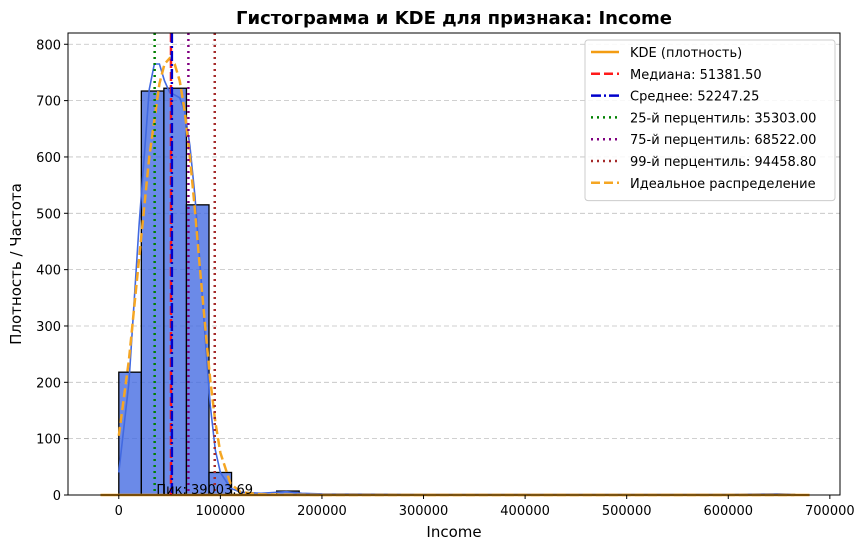  What do you see at coordinates (48, 45) in the screenshot?
I see `y-tick-label: 800` at bounding box center [48, 45].